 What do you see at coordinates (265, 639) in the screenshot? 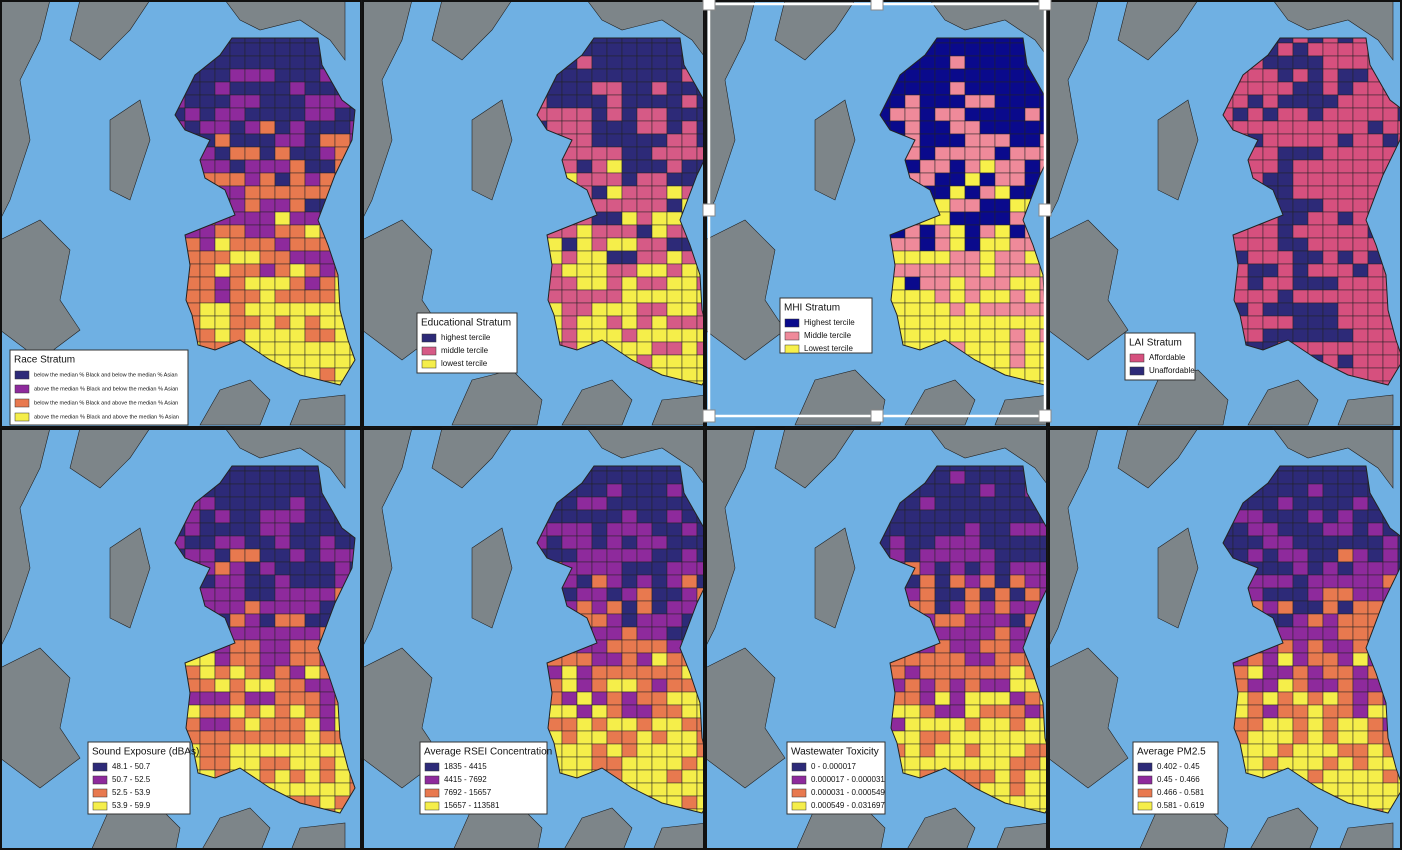
I see `city-outline` at bounding box center [265, 639].